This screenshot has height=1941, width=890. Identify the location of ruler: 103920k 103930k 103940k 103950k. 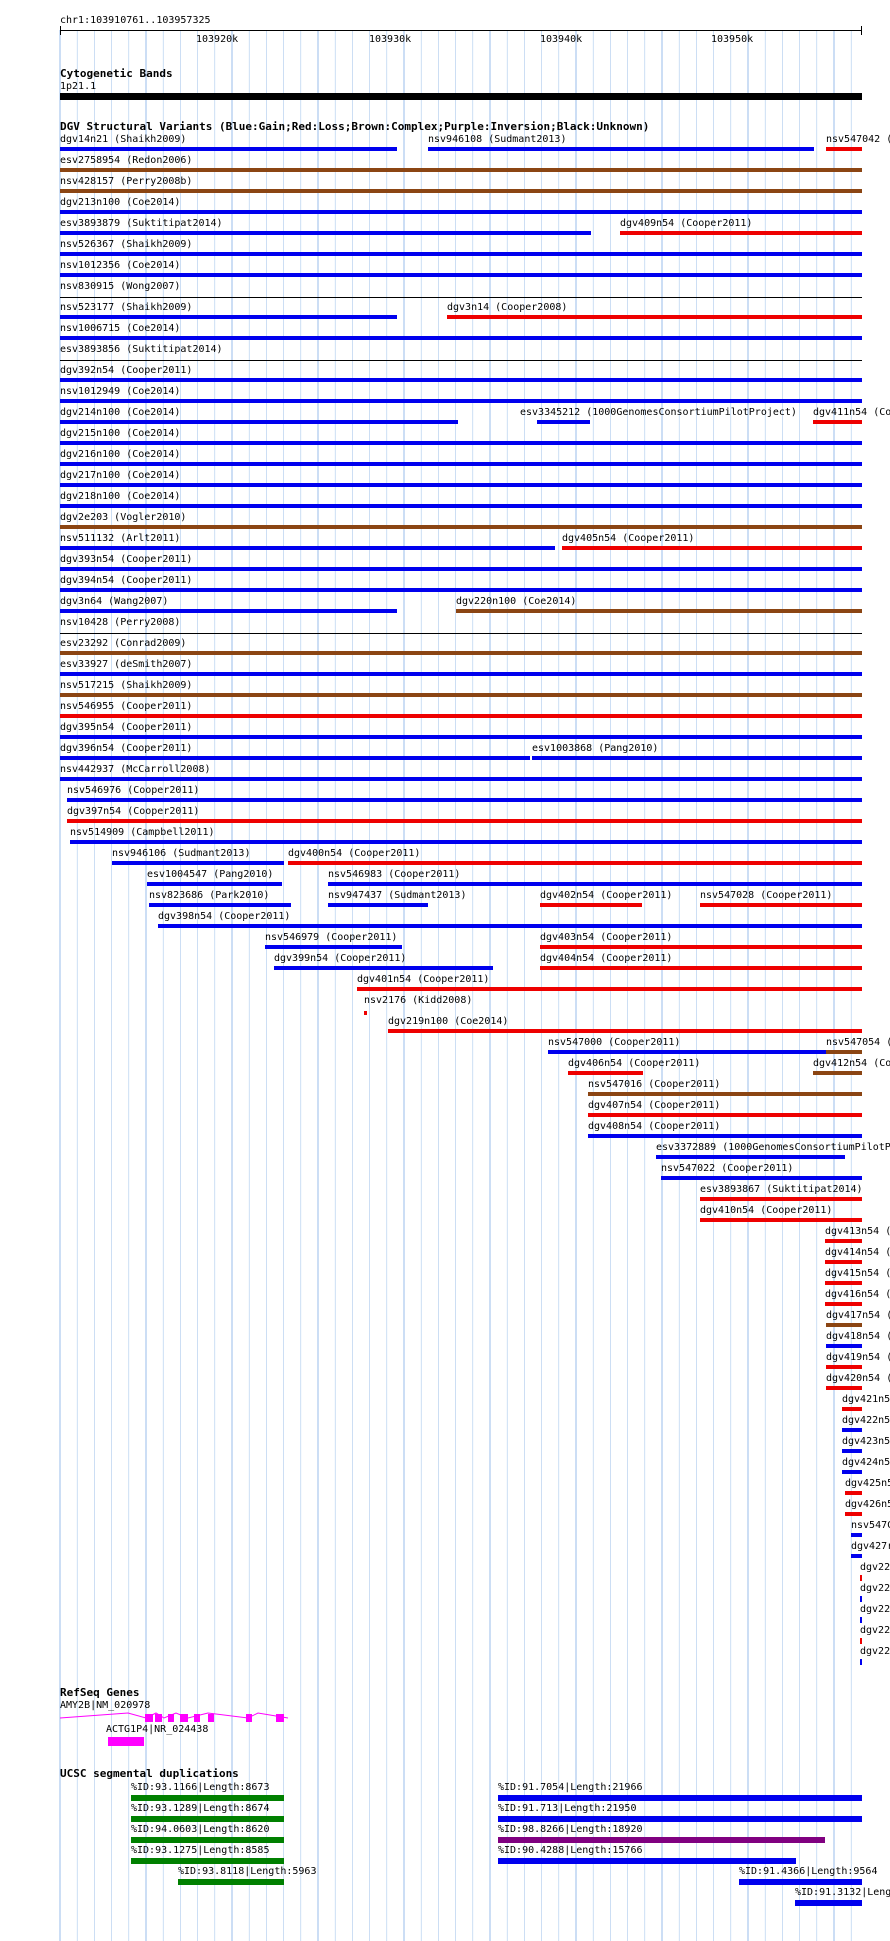
(445, 38).